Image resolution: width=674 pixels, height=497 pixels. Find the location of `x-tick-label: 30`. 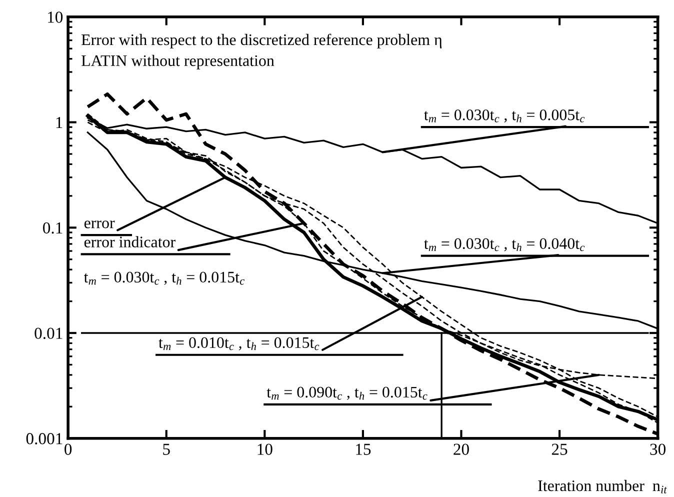

x-tick-label: 30 is located at coordinates (658, 449).